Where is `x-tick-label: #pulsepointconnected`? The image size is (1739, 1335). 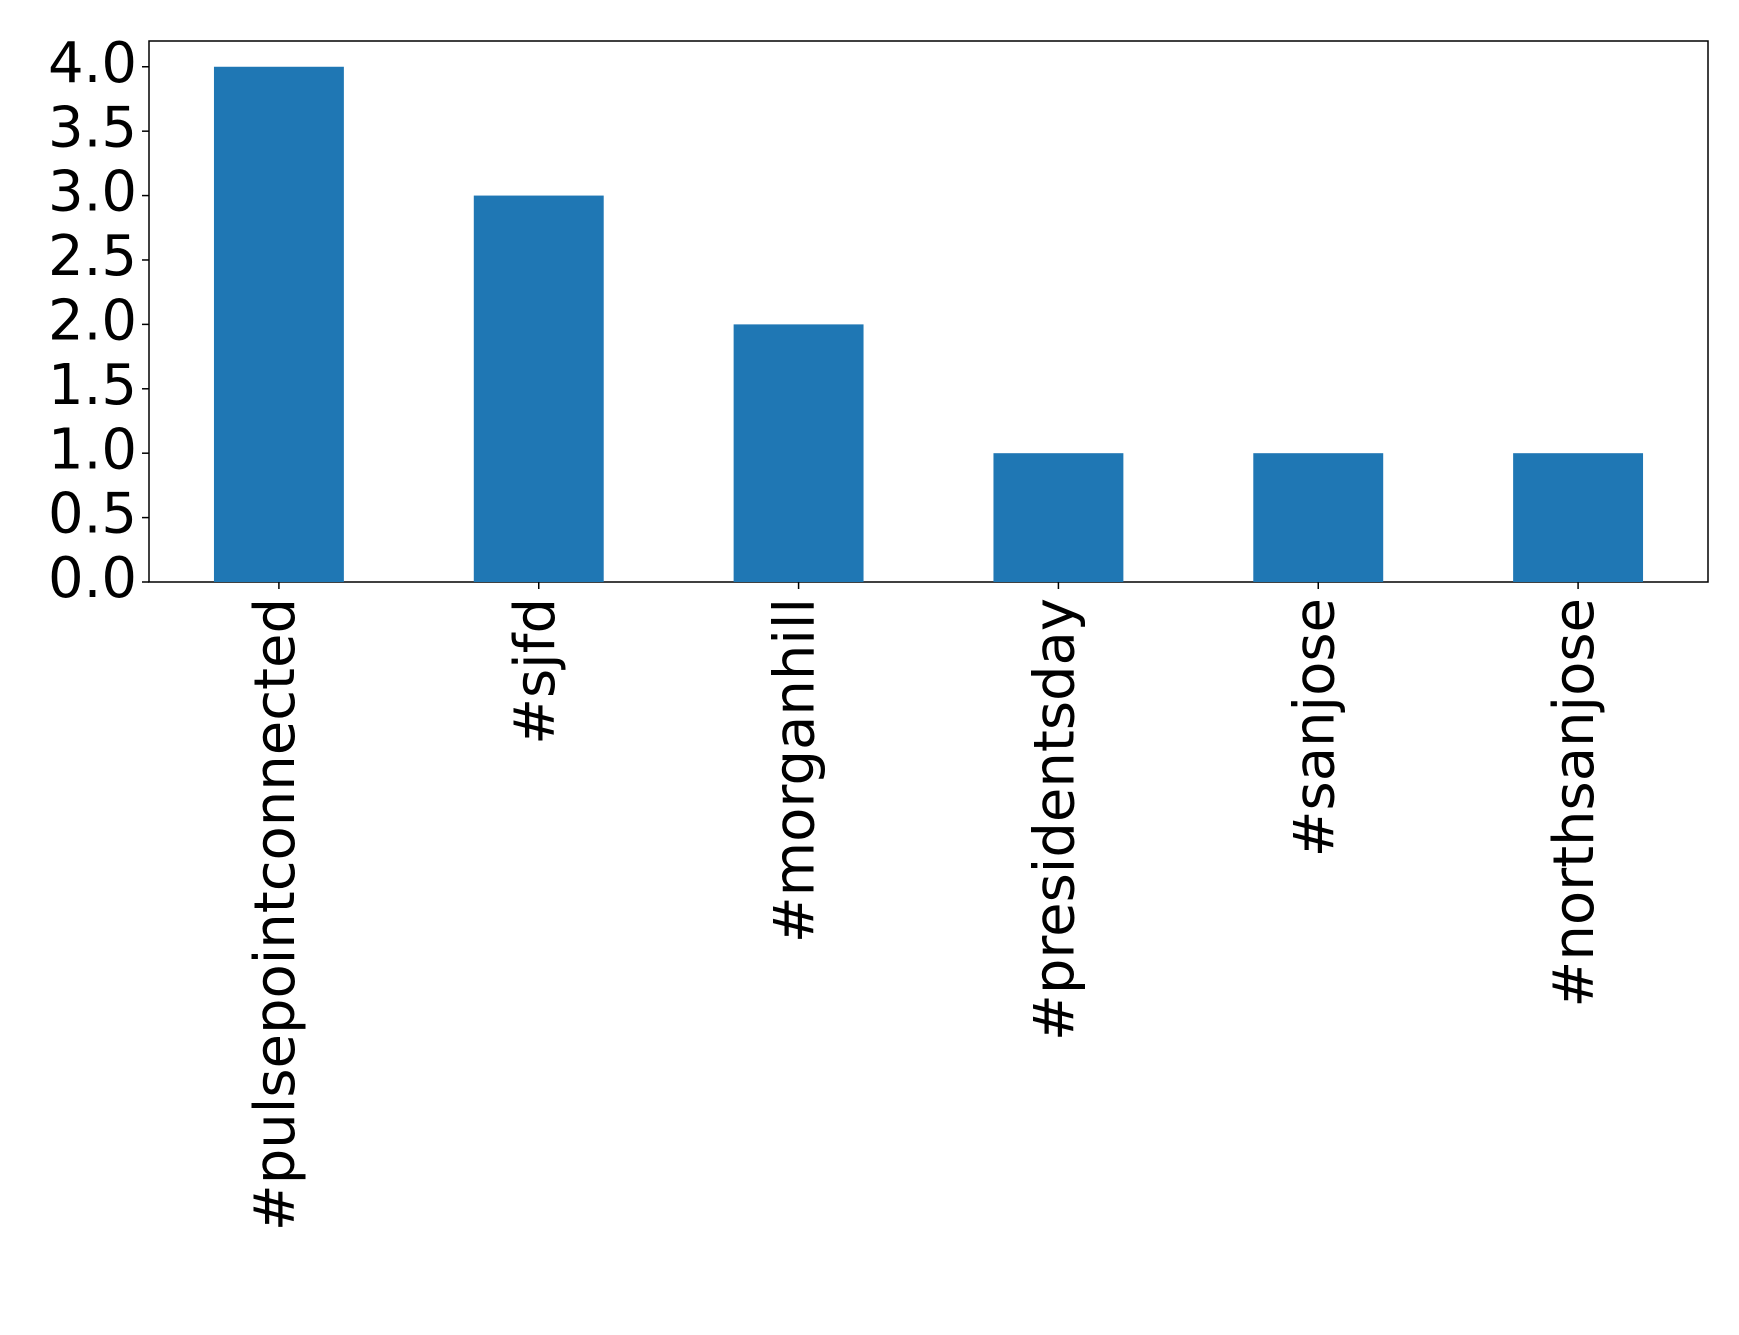 x-tick-label: #pulsepointconnected is located at coordinates (275, 914).